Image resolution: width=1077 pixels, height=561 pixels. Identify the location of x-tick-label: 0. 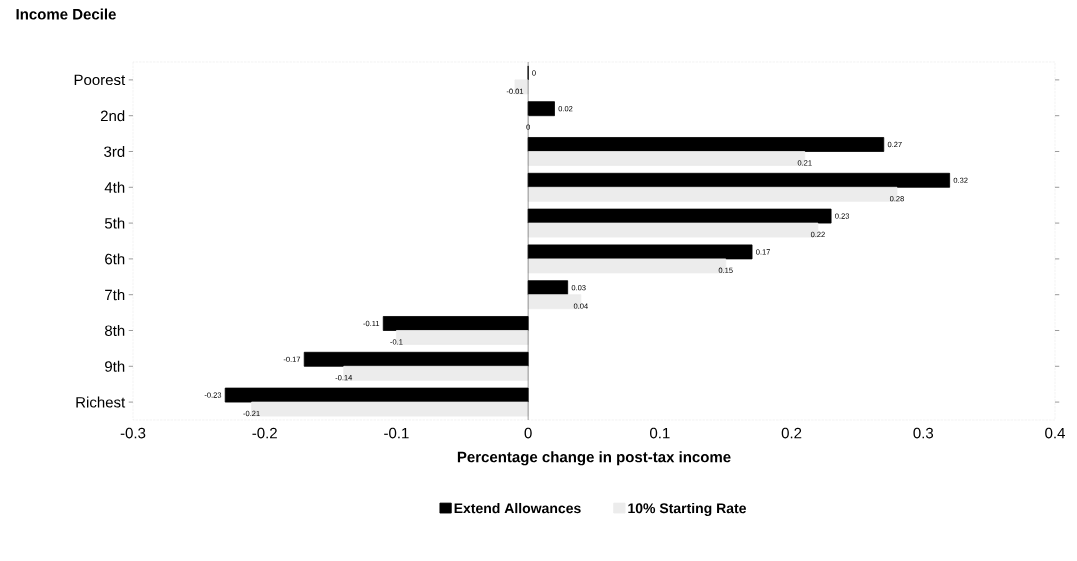
(528, 433).